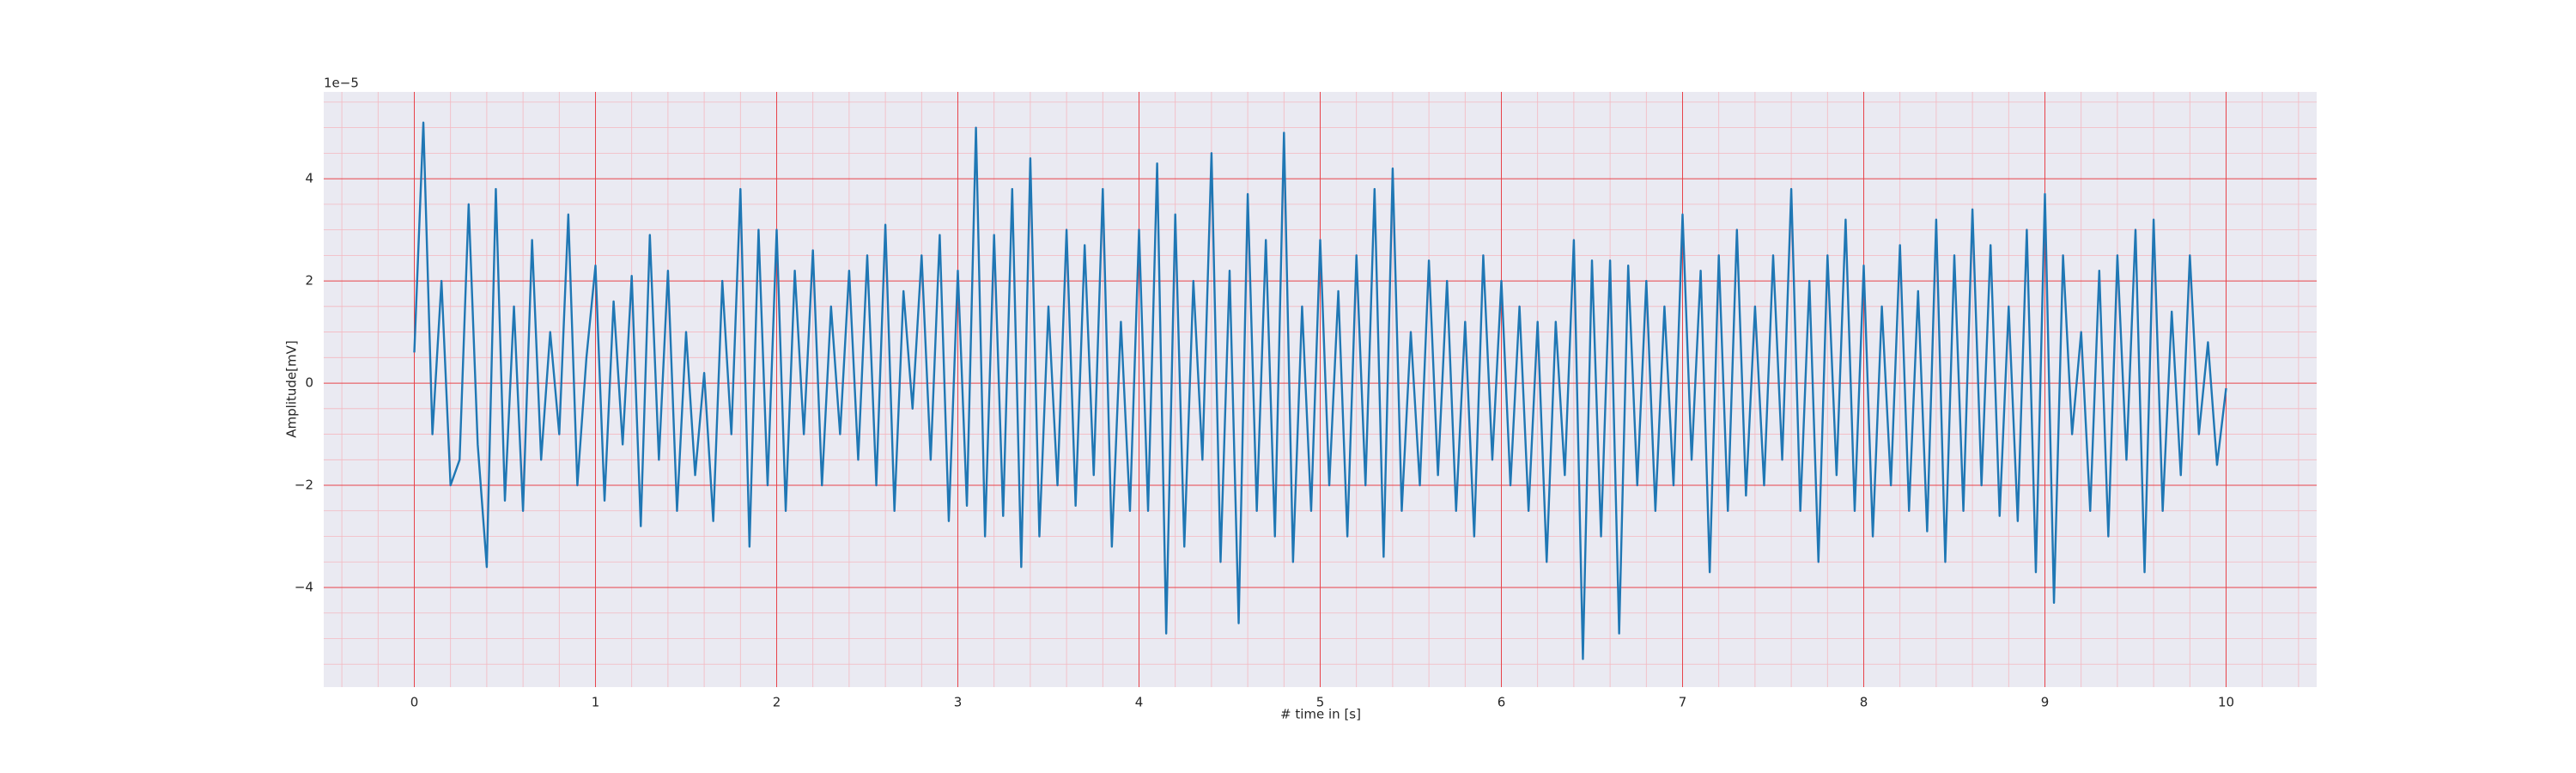 The height and width of the screenshot is (773, 2576). What do you see at coordinates (958, 702) in the screenshot?
I see `x-tick-label: 3` at bounding box center [958, 702].